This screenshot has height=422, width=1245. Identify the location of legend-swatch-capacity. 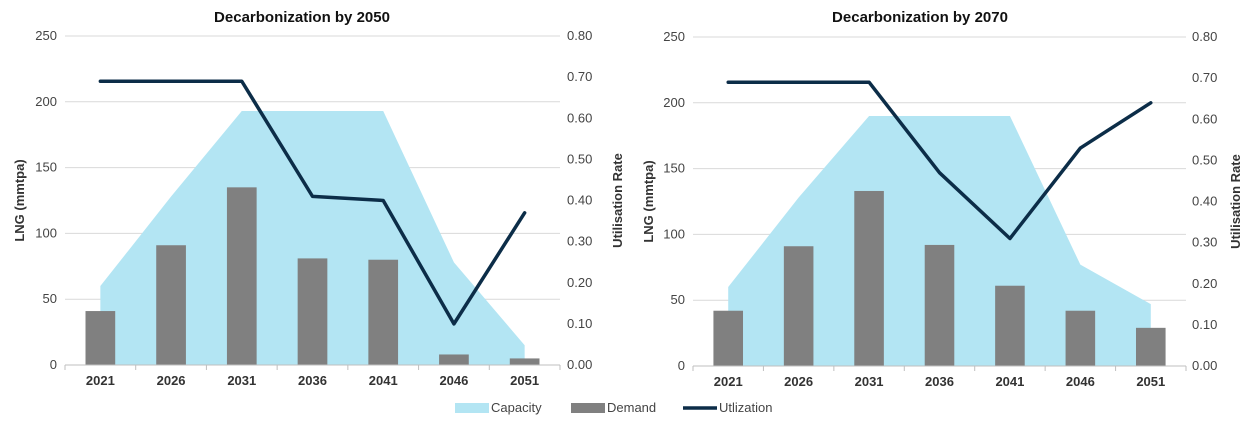
(472, 408).